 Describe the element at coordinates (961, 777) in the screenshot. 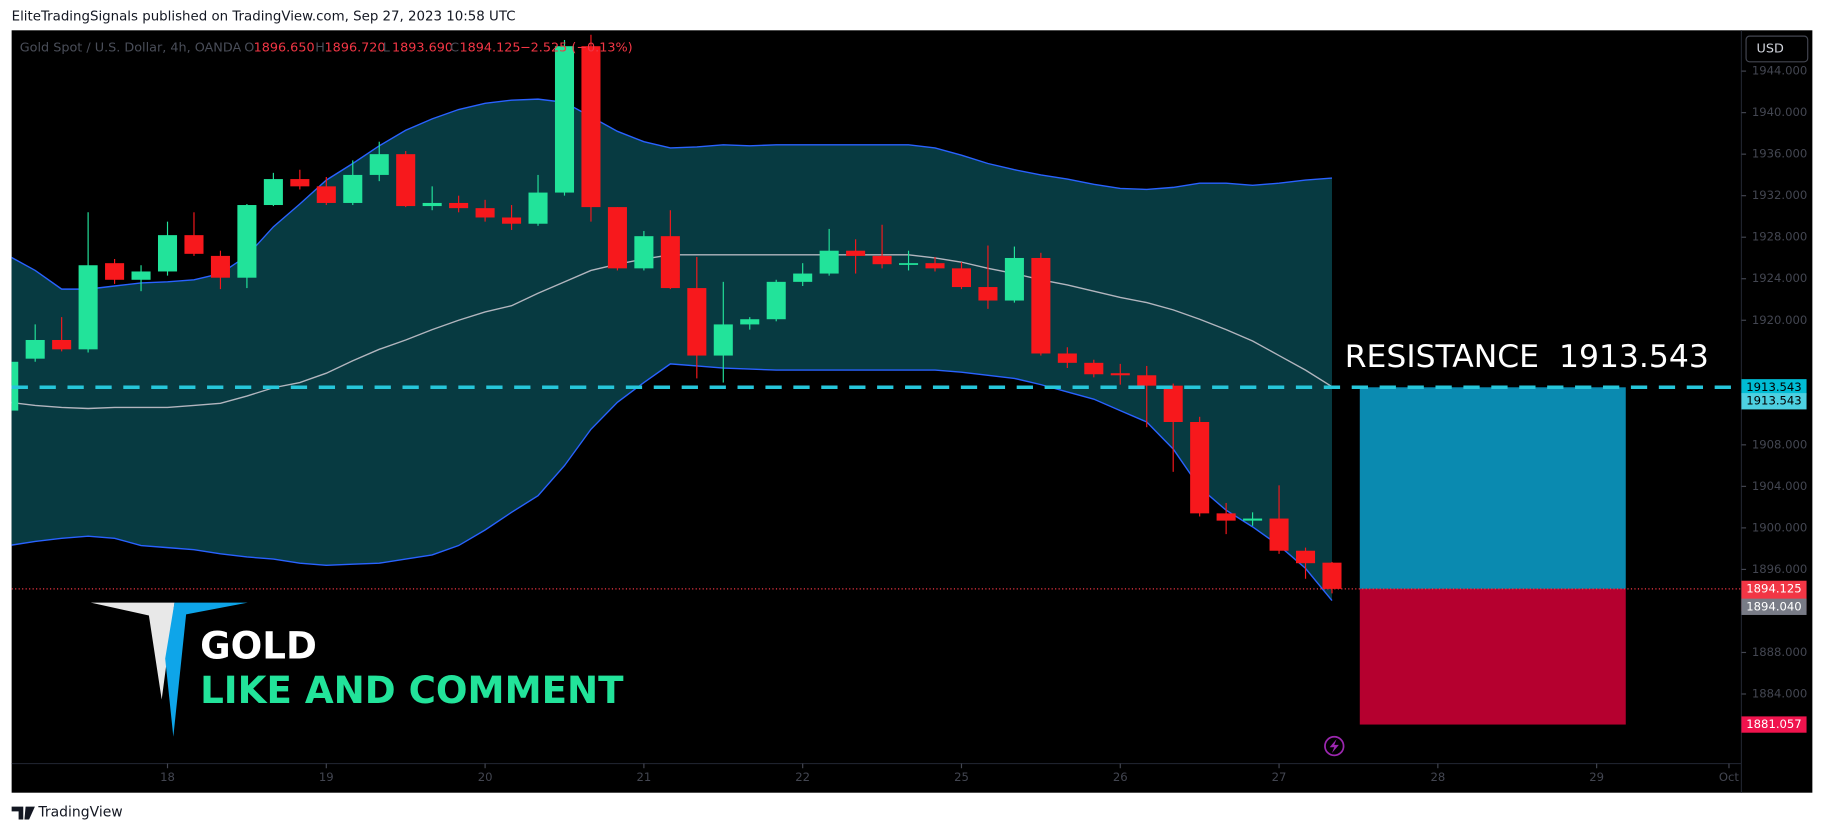

I see `x-tick-label: 25` at that location.